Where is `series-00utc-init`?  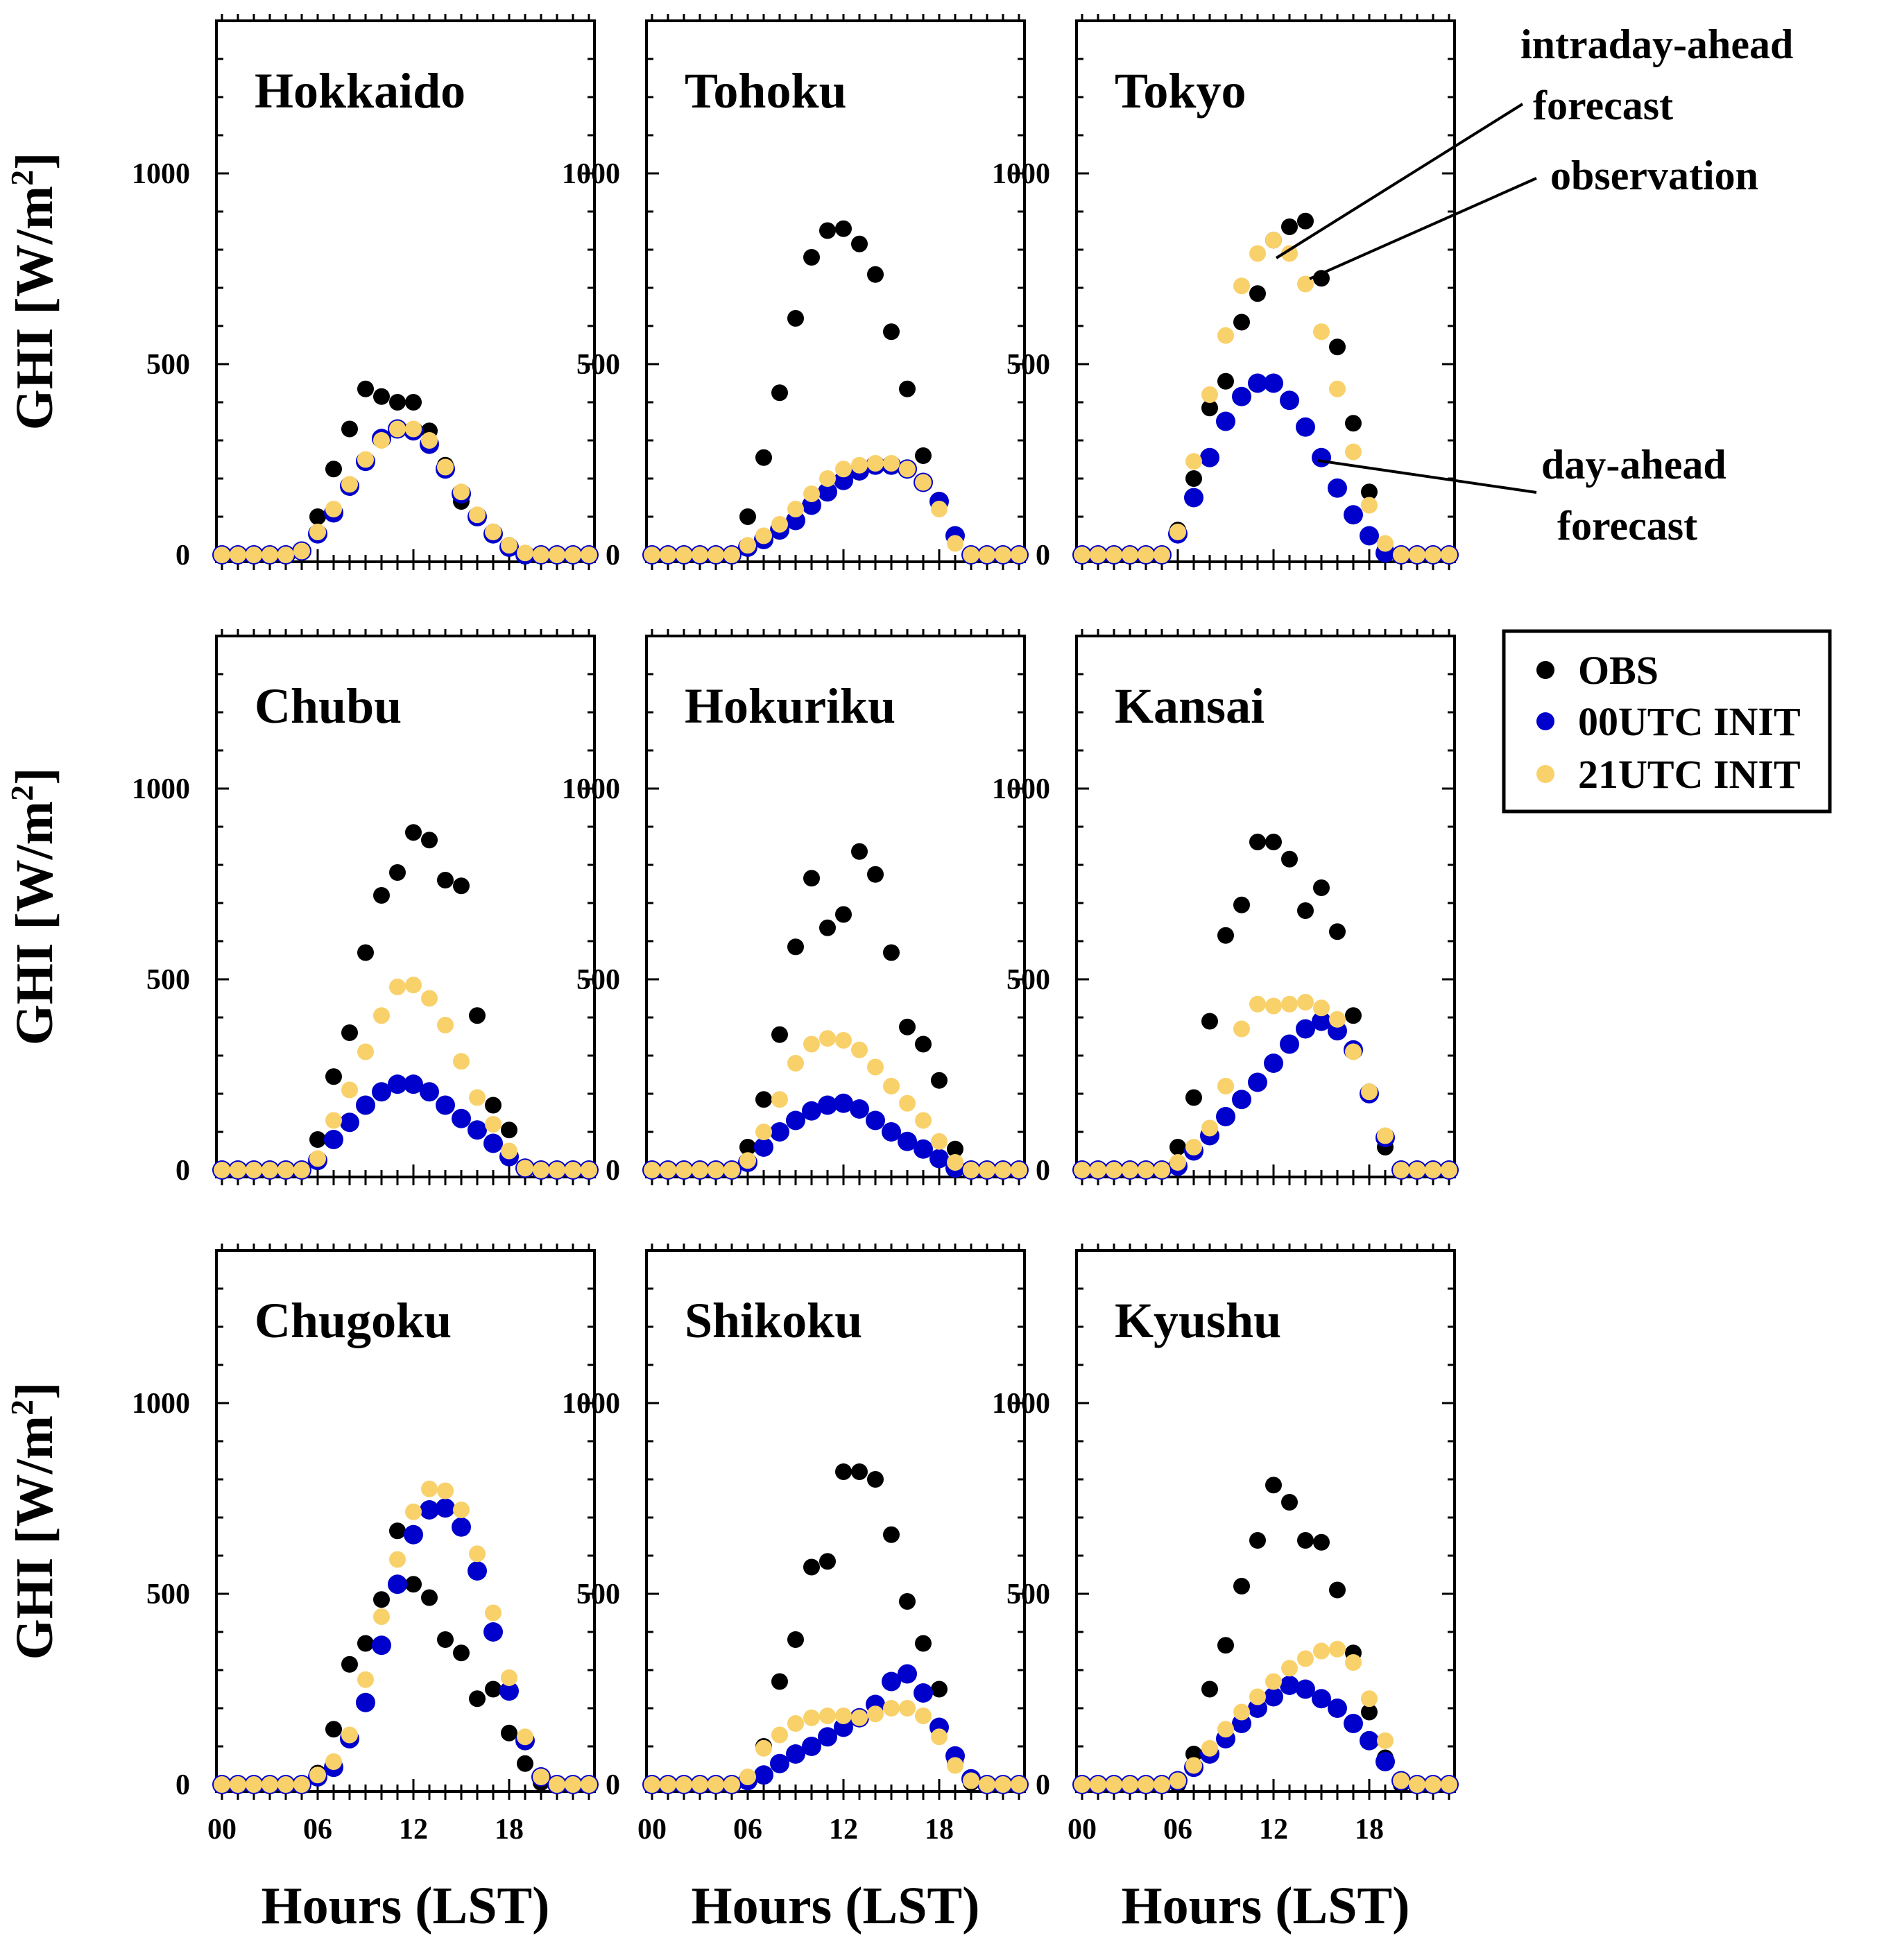 series-00utc-init is located at coordinates (405, 1646).